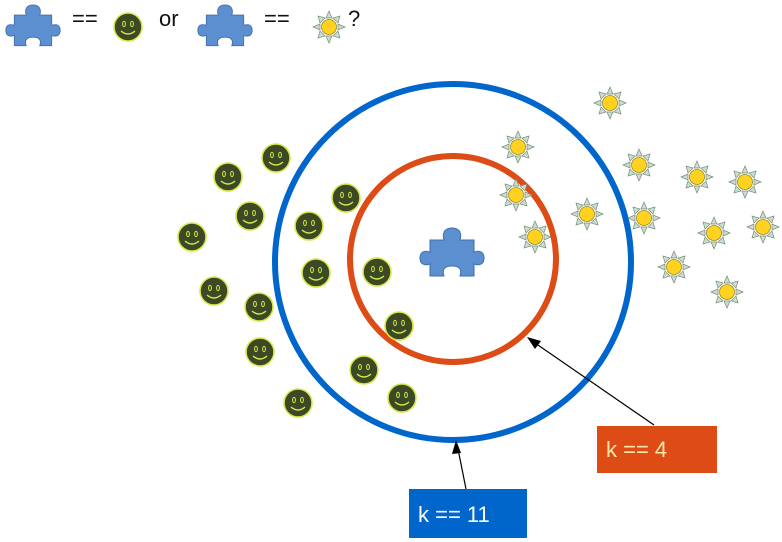  I want to click on outer-k-label-text: k == 11, so click(454, 514).